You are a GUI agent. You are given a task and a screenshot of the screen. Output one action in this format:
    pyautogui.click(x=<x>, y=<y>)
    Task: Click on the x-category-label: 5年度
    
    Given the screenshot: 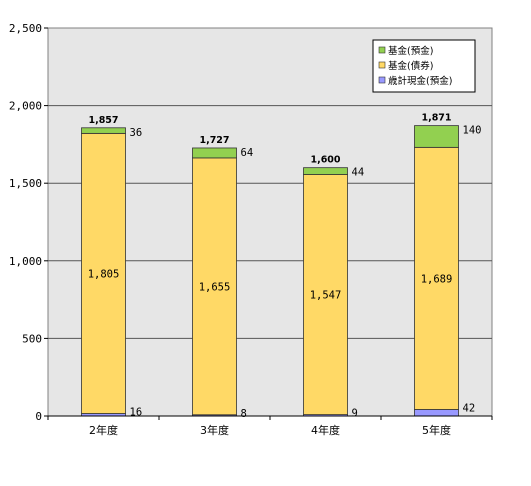 What is the action you would take?
    pyautogui.click(x=436, y=430)
    